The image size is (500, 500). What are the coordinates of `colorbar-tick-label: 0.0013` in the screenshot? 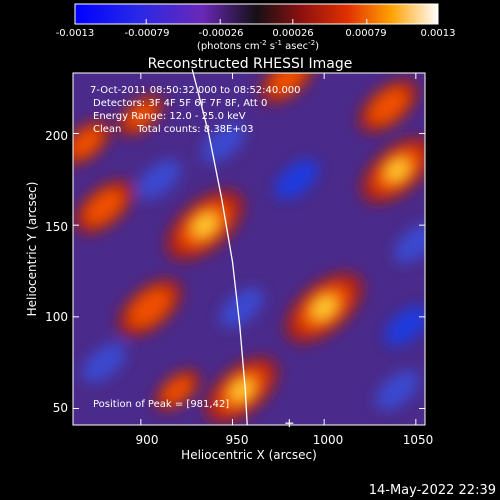 It's located at (438, 33).